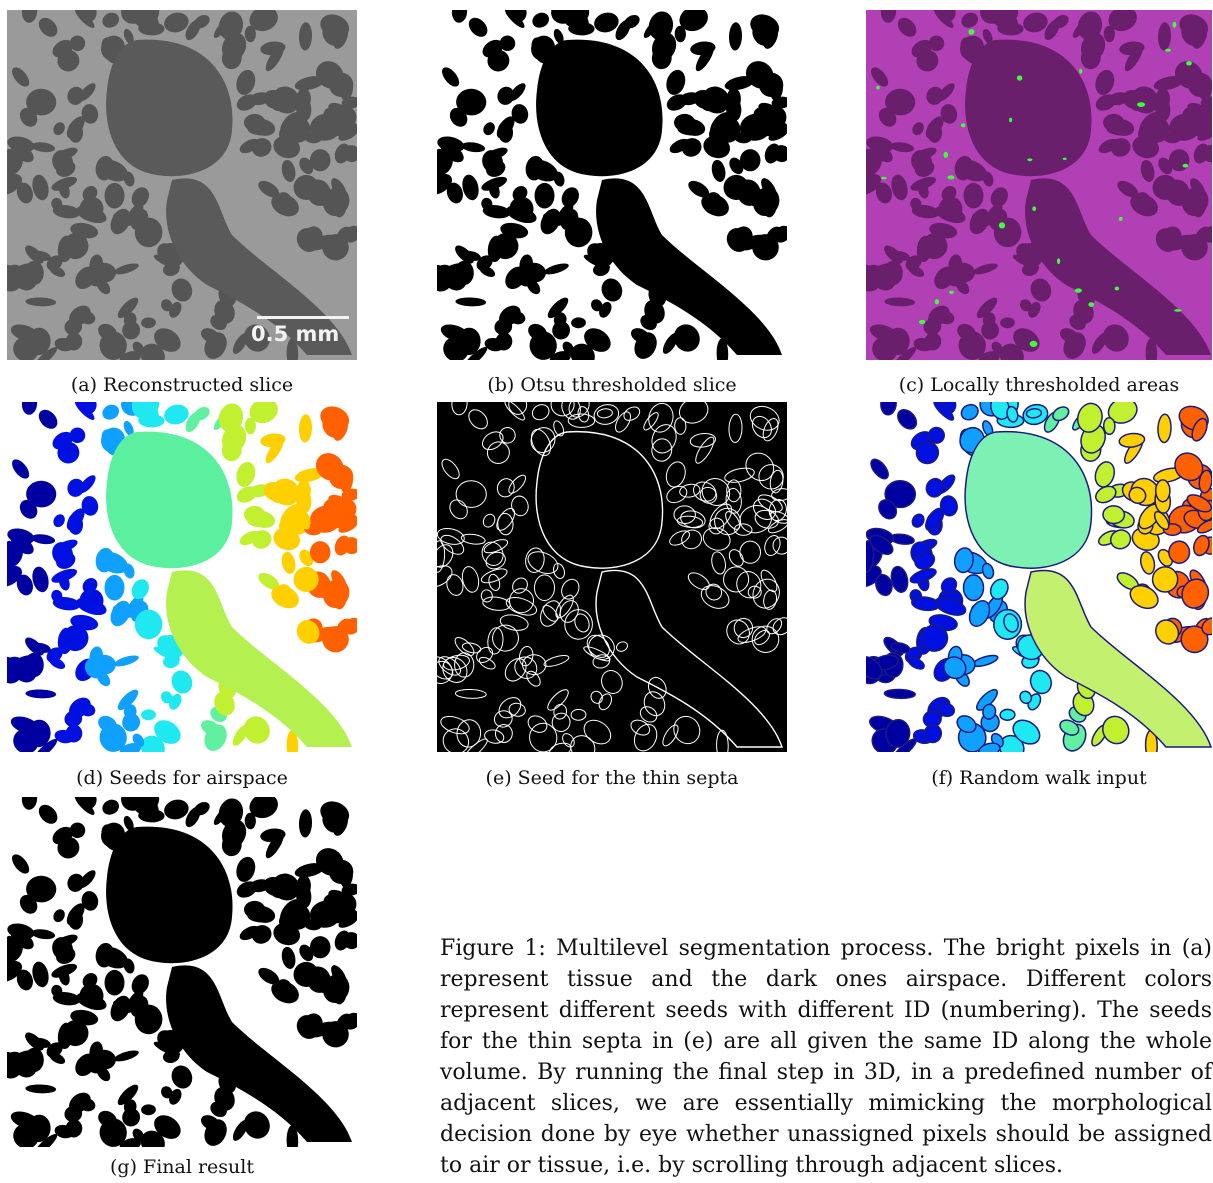 This screenshot has height=1183, width=1213. I want to click on panel-d-image, so click(182, 577).